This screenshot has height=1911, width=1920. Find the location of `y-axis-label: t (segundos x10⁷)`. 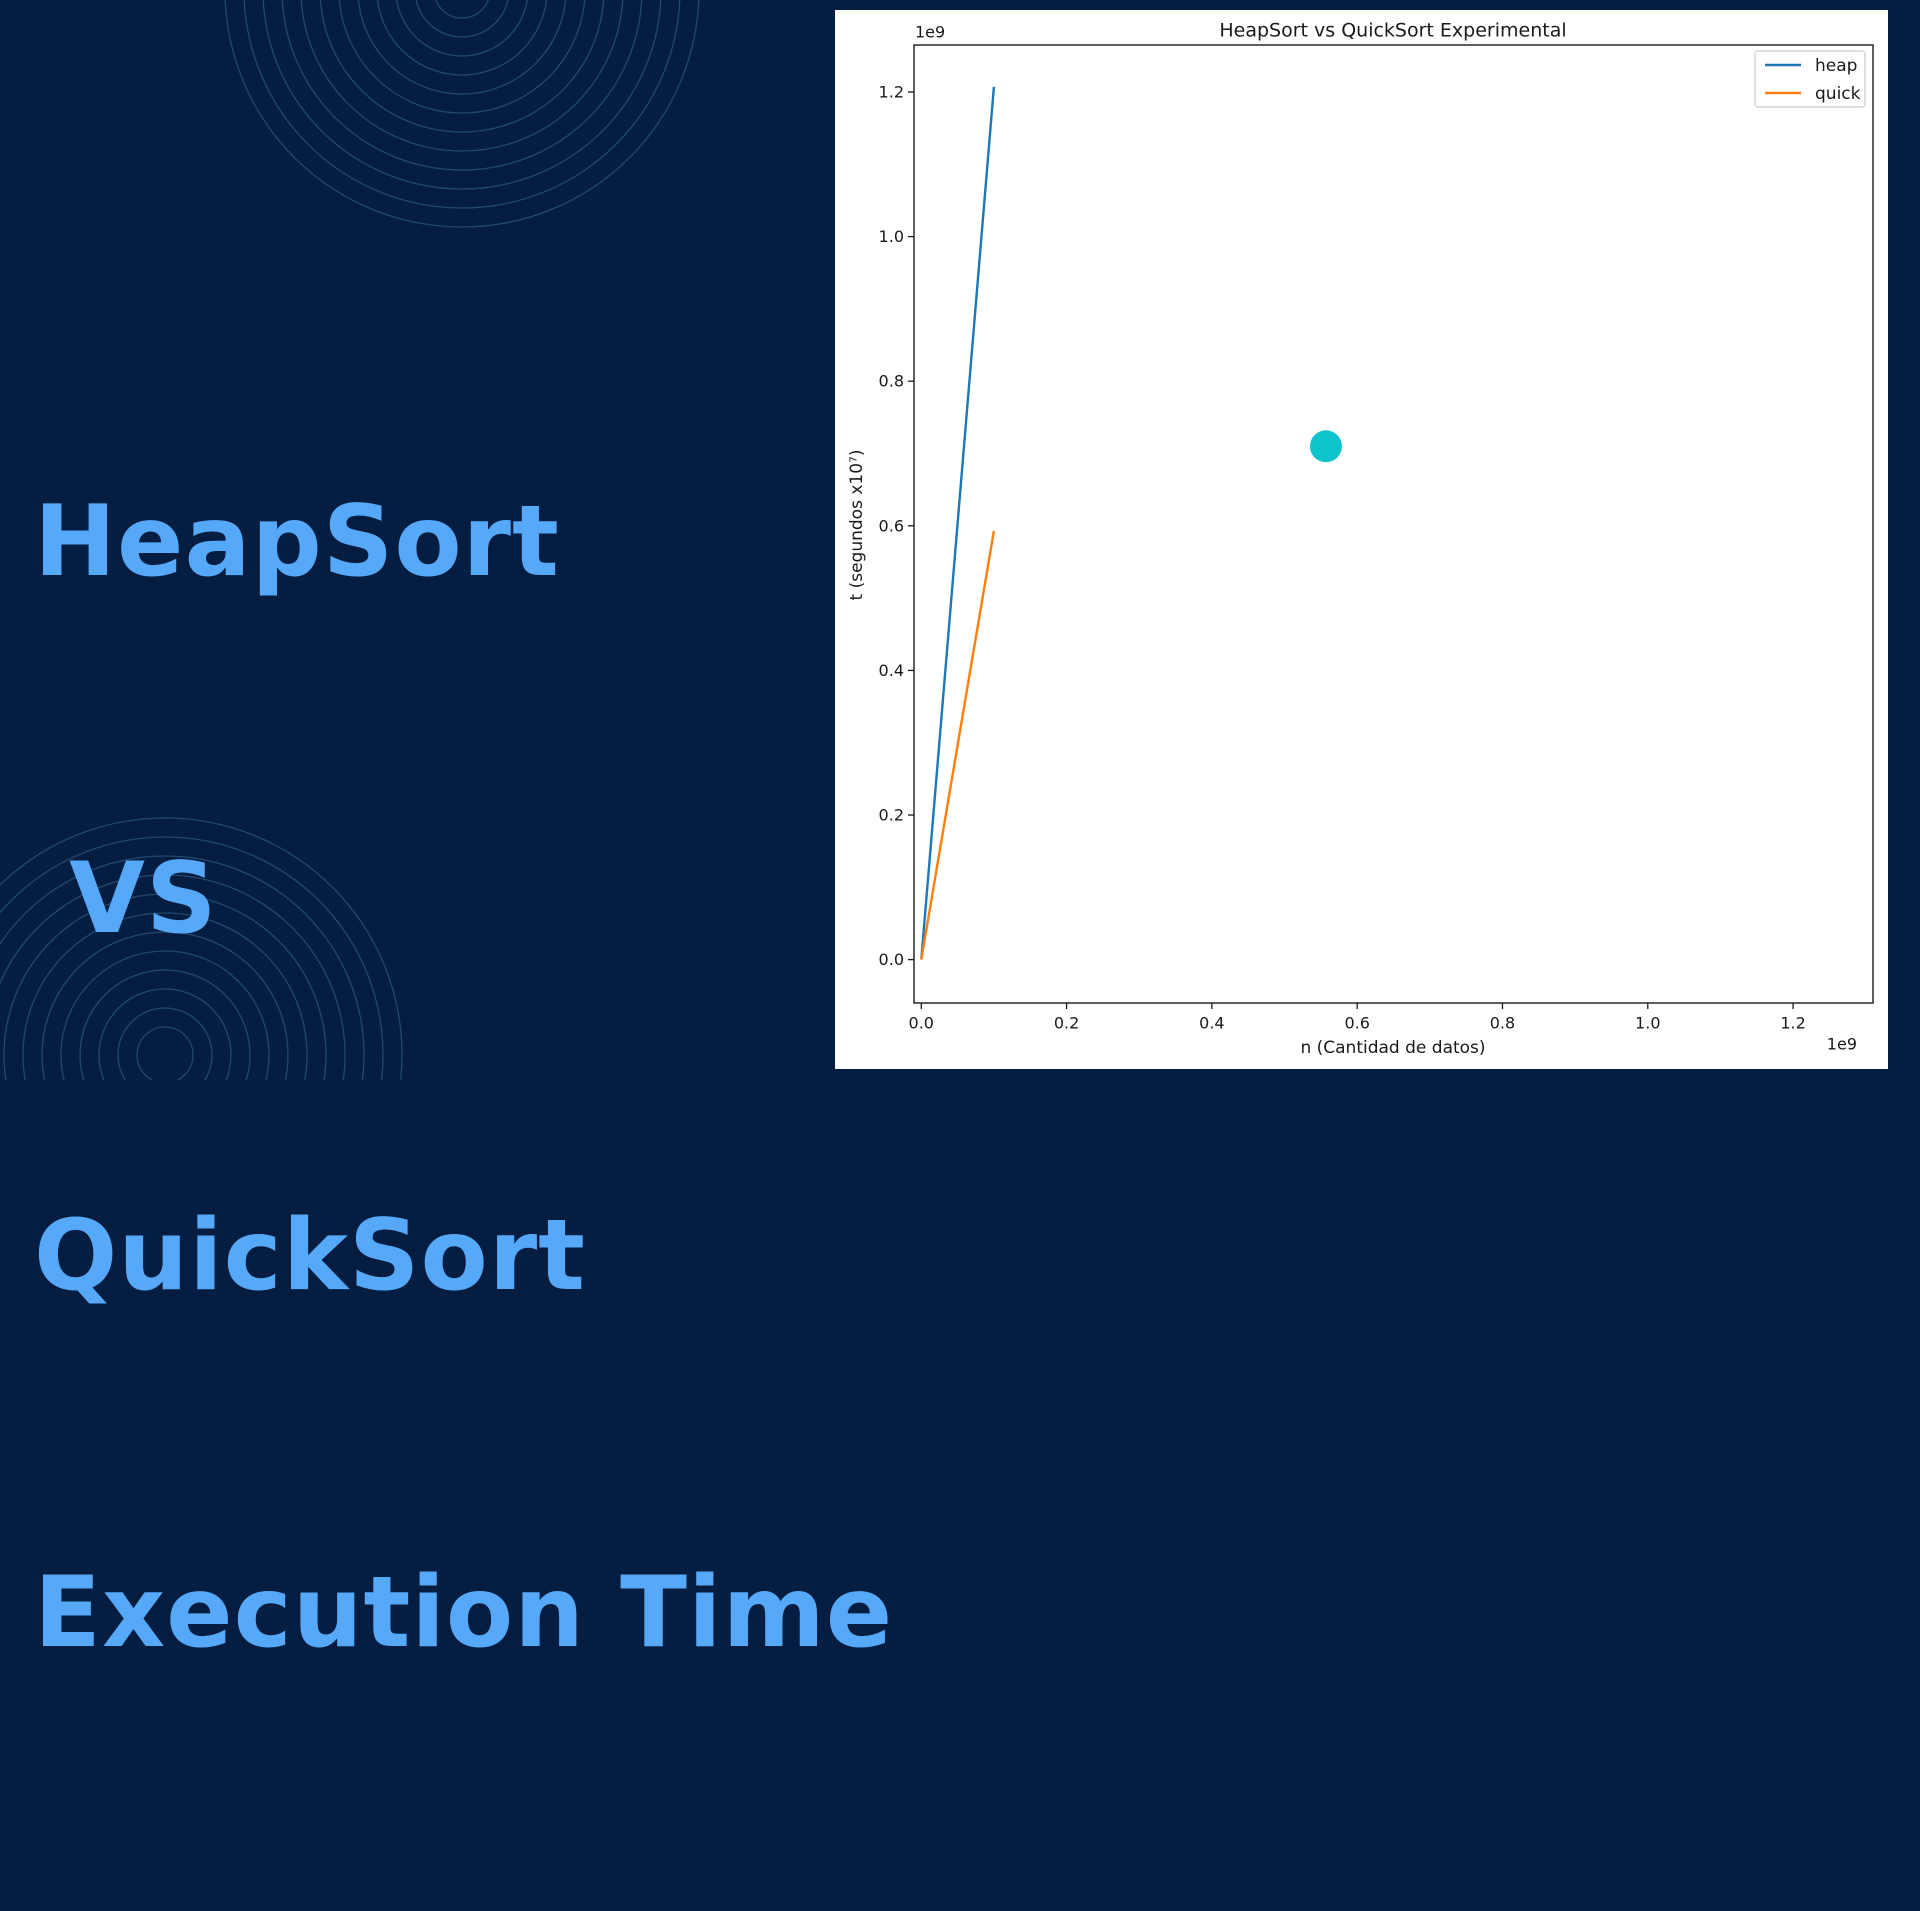

y-axis-label: t (segundos x10⁷) is located at coordinates (857, 525).